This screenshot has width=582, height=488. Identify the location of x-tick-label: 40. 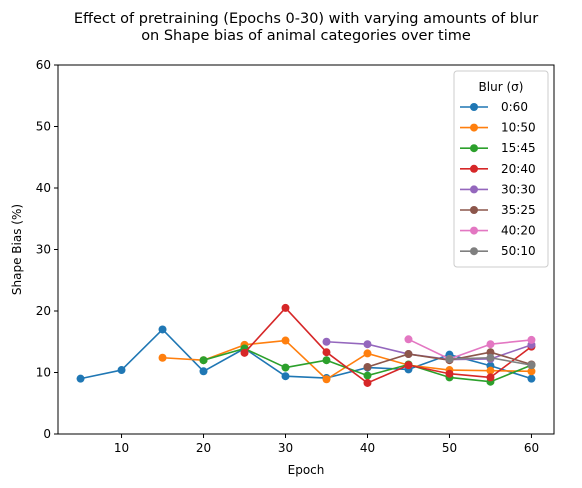
(367, 448).